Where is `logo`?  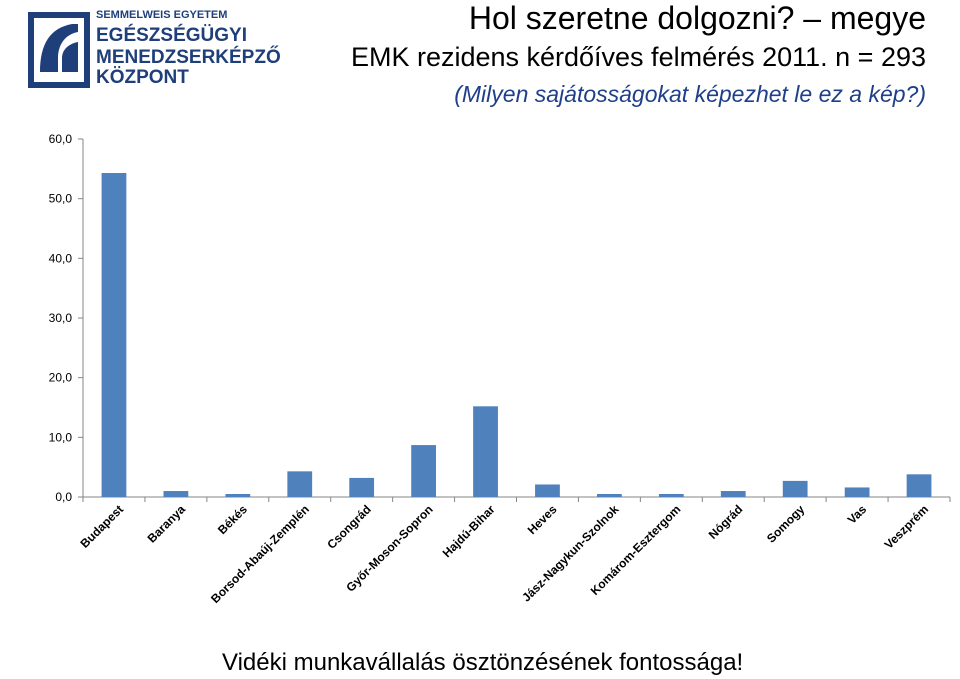
logo is located at coordinates (136, 50).